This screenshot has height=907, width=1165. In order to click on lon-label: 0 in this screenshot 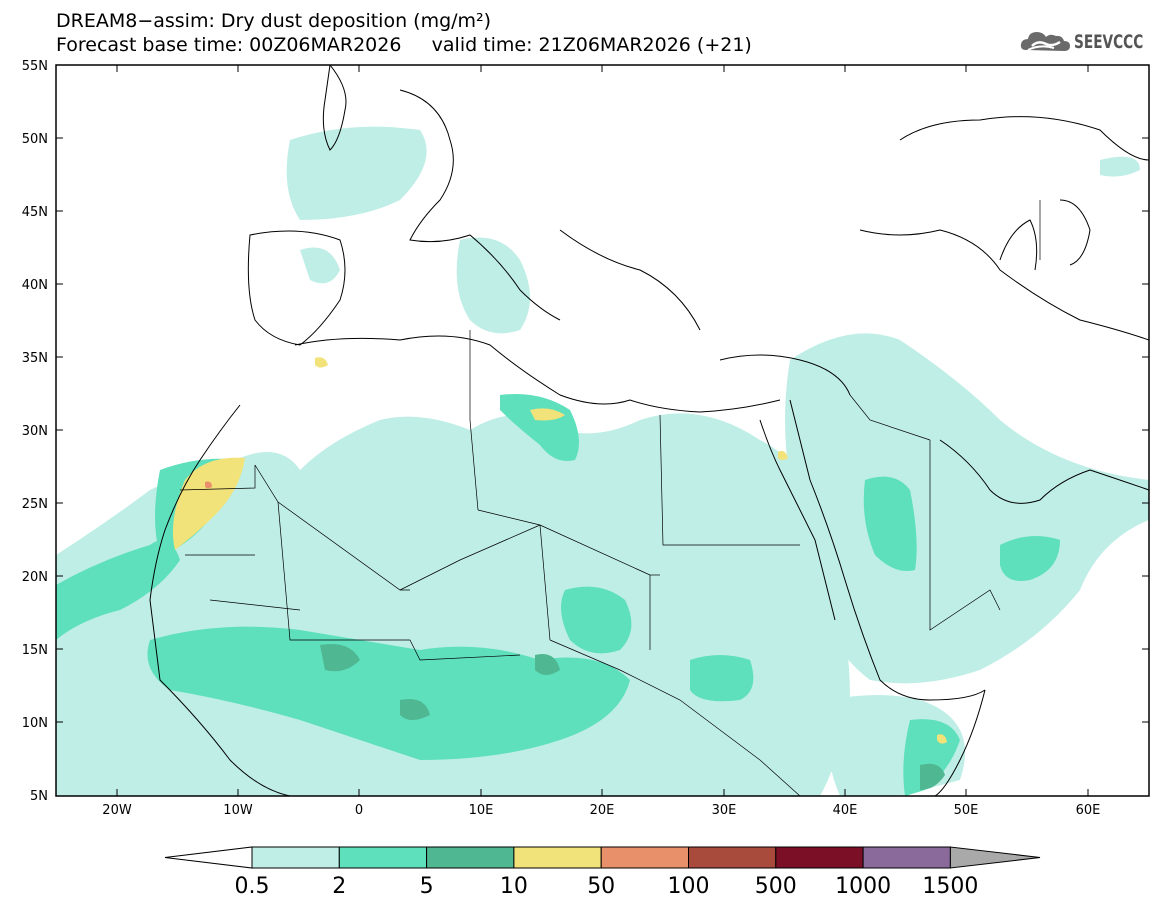, I will do `click(359, 810)`.